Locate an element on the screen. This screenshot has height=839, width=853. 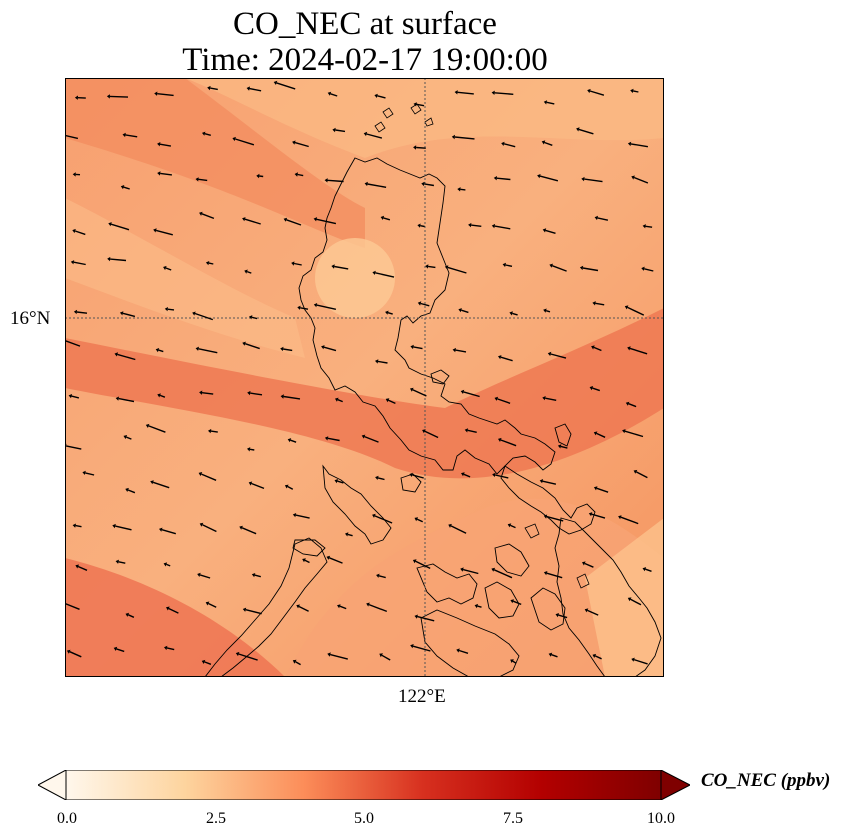
co-field-band is located at coordinates (474, 587).